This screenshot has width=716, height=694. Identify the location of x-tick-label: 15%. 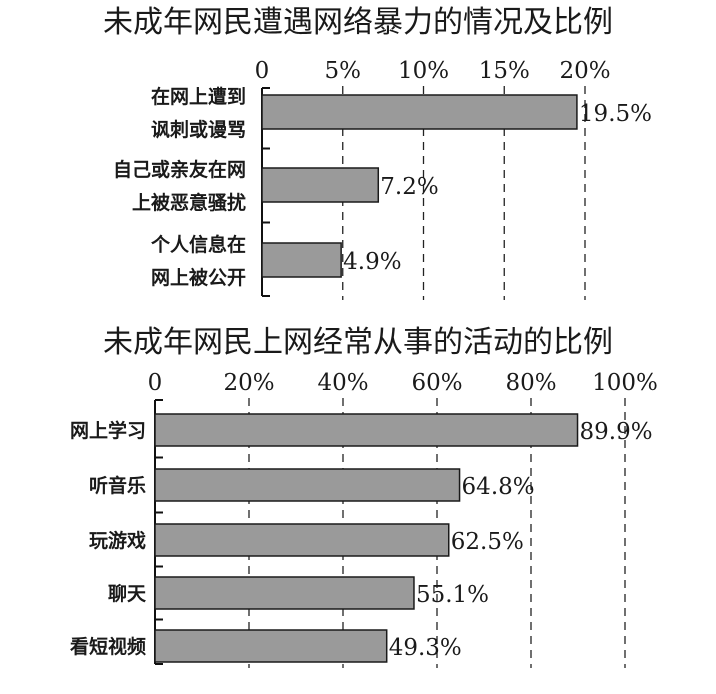
(504, 71).